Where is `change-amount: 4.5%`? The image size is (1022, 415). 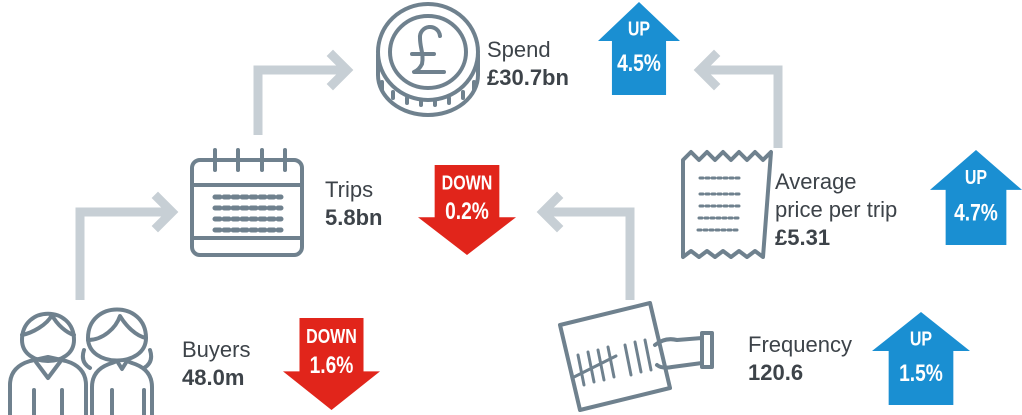
change-amount: 4.5% is located at coordinates (639, 63).